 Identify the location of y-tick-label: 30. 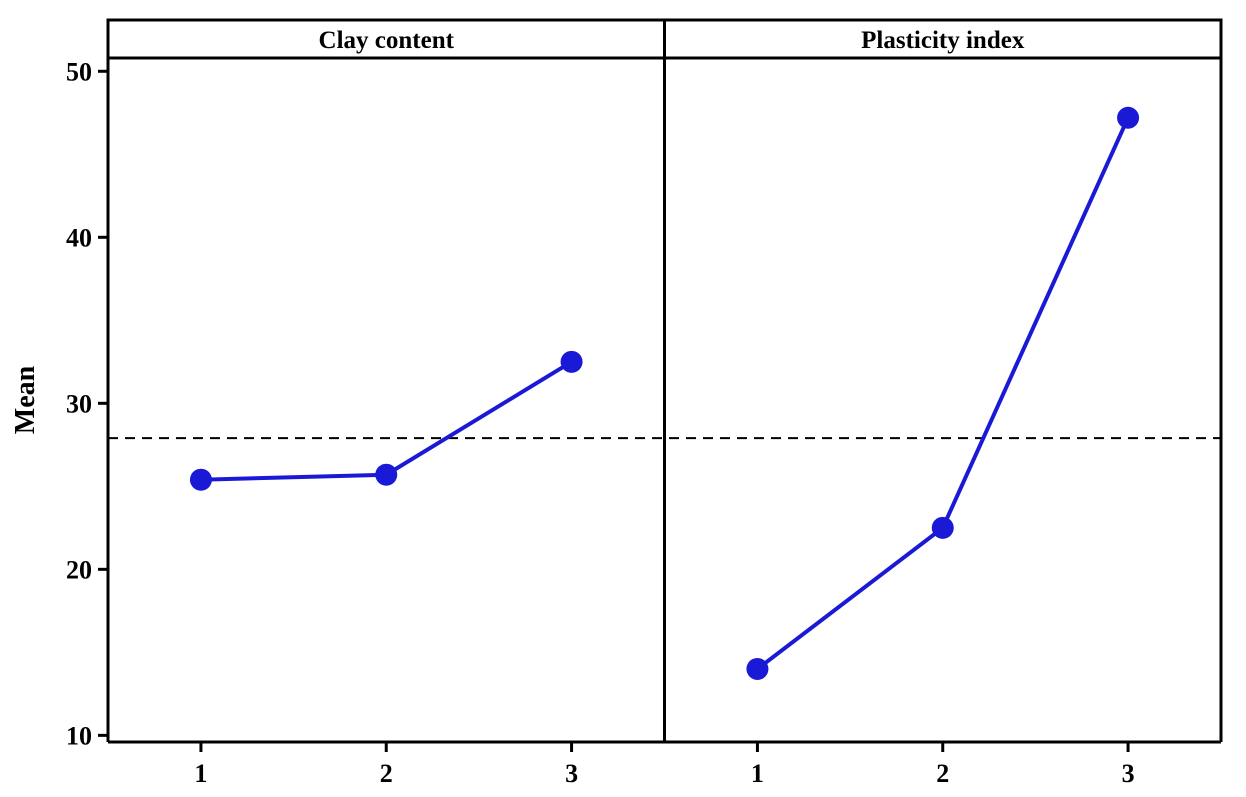
(79, 403).